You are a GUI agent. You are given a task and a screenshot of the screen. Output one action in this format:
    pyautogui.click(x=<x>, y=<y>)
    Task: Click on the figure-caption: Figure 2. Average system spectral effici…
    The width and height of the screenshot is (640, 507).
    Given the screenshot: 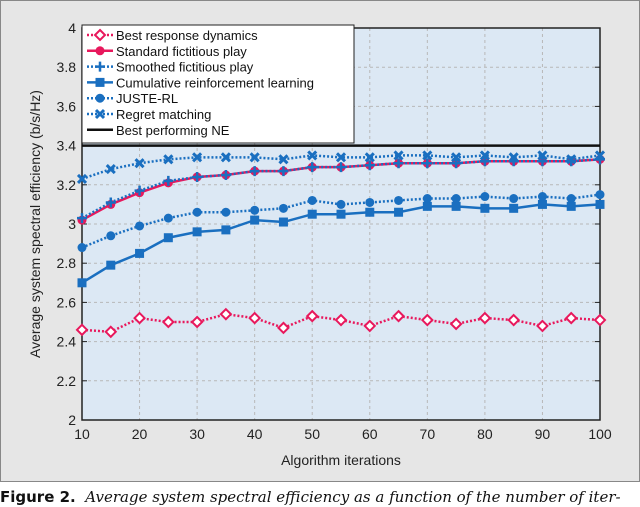 What is the action you would take?
    pyautogui.click(x=310, y=497)
    